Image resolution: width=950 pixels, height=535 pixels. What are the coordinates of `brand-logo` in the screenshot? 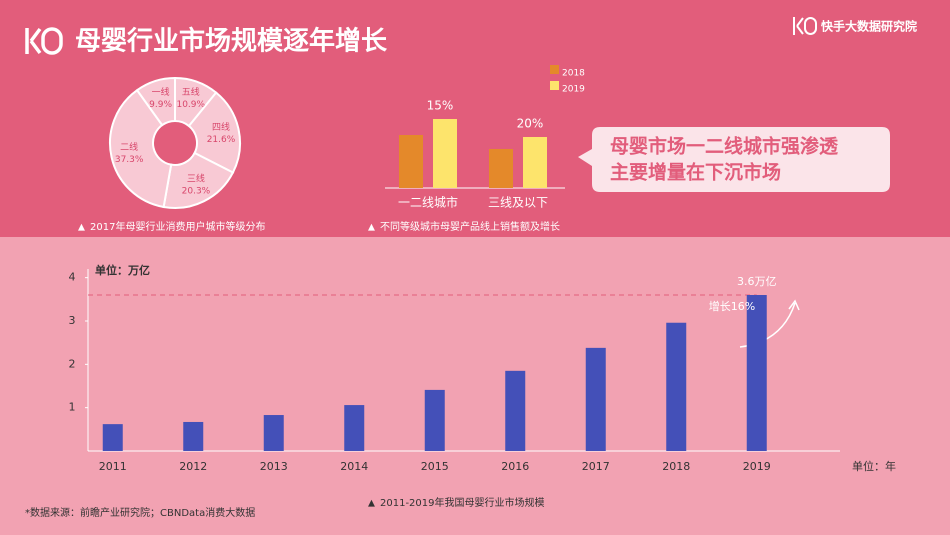 It's located at (805, 26).